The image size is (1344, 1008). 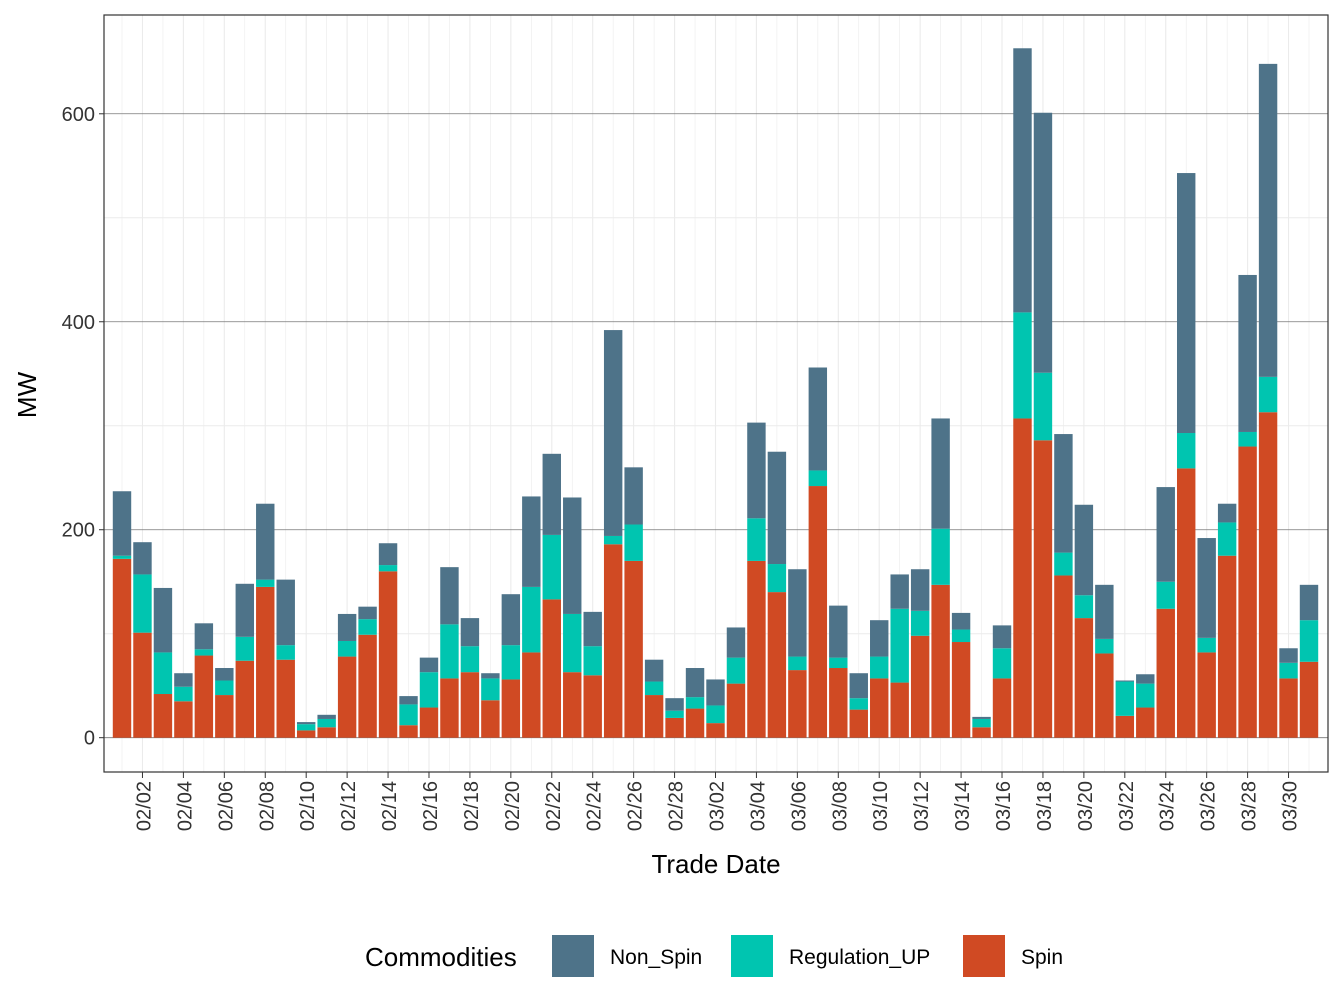 I want to click on x-tick-label: 03/18, so click(x=1045, y=806).